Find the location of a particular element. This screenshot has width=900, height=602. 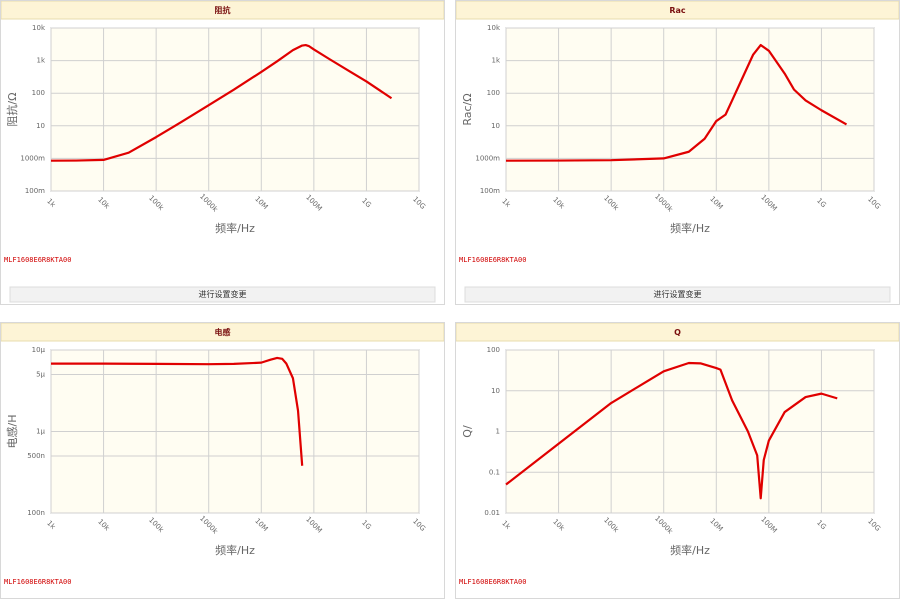

y-tick-label: 10μ is located at coordinates (39, 350).